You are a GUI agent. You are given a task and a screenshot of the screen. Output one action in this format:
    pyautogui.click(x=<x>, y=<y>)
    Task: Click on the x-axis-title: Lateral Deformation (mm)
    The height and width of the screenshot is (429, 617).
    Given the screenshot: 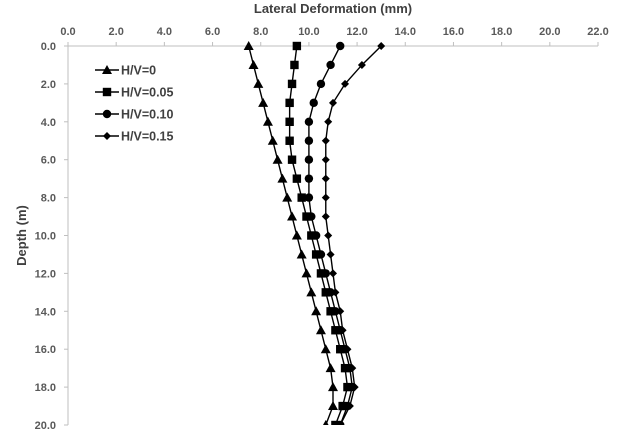 What is the action you would take?
    pyautogui.click(x=333, y=8)
    